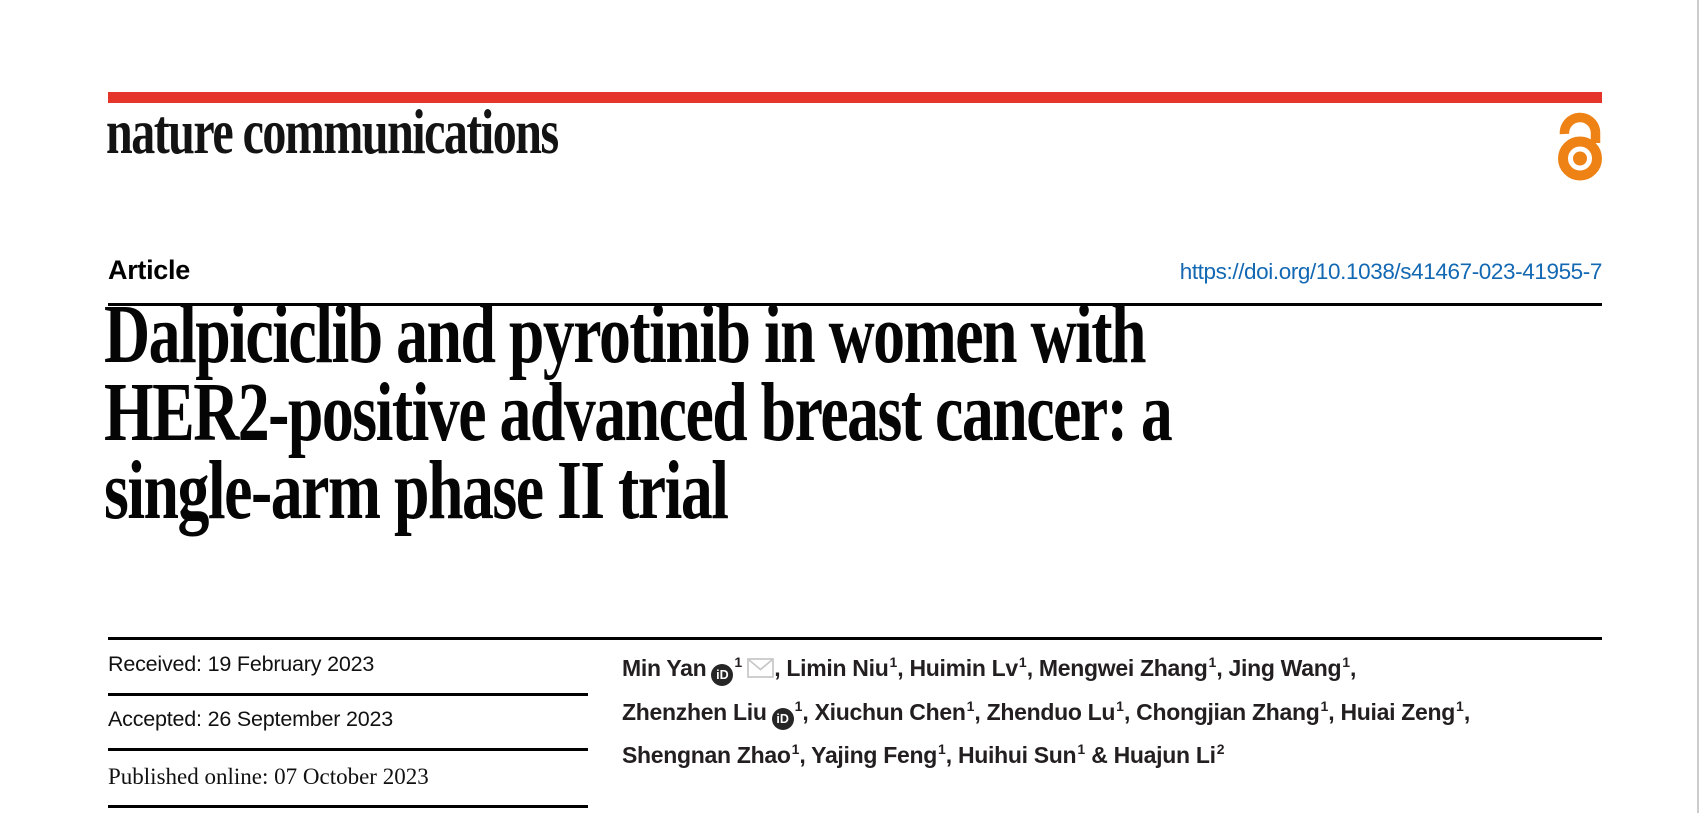 This screenshot has height=813, width=1701. I want to click on author-name: Huimin Lv1, so click(968, 667).